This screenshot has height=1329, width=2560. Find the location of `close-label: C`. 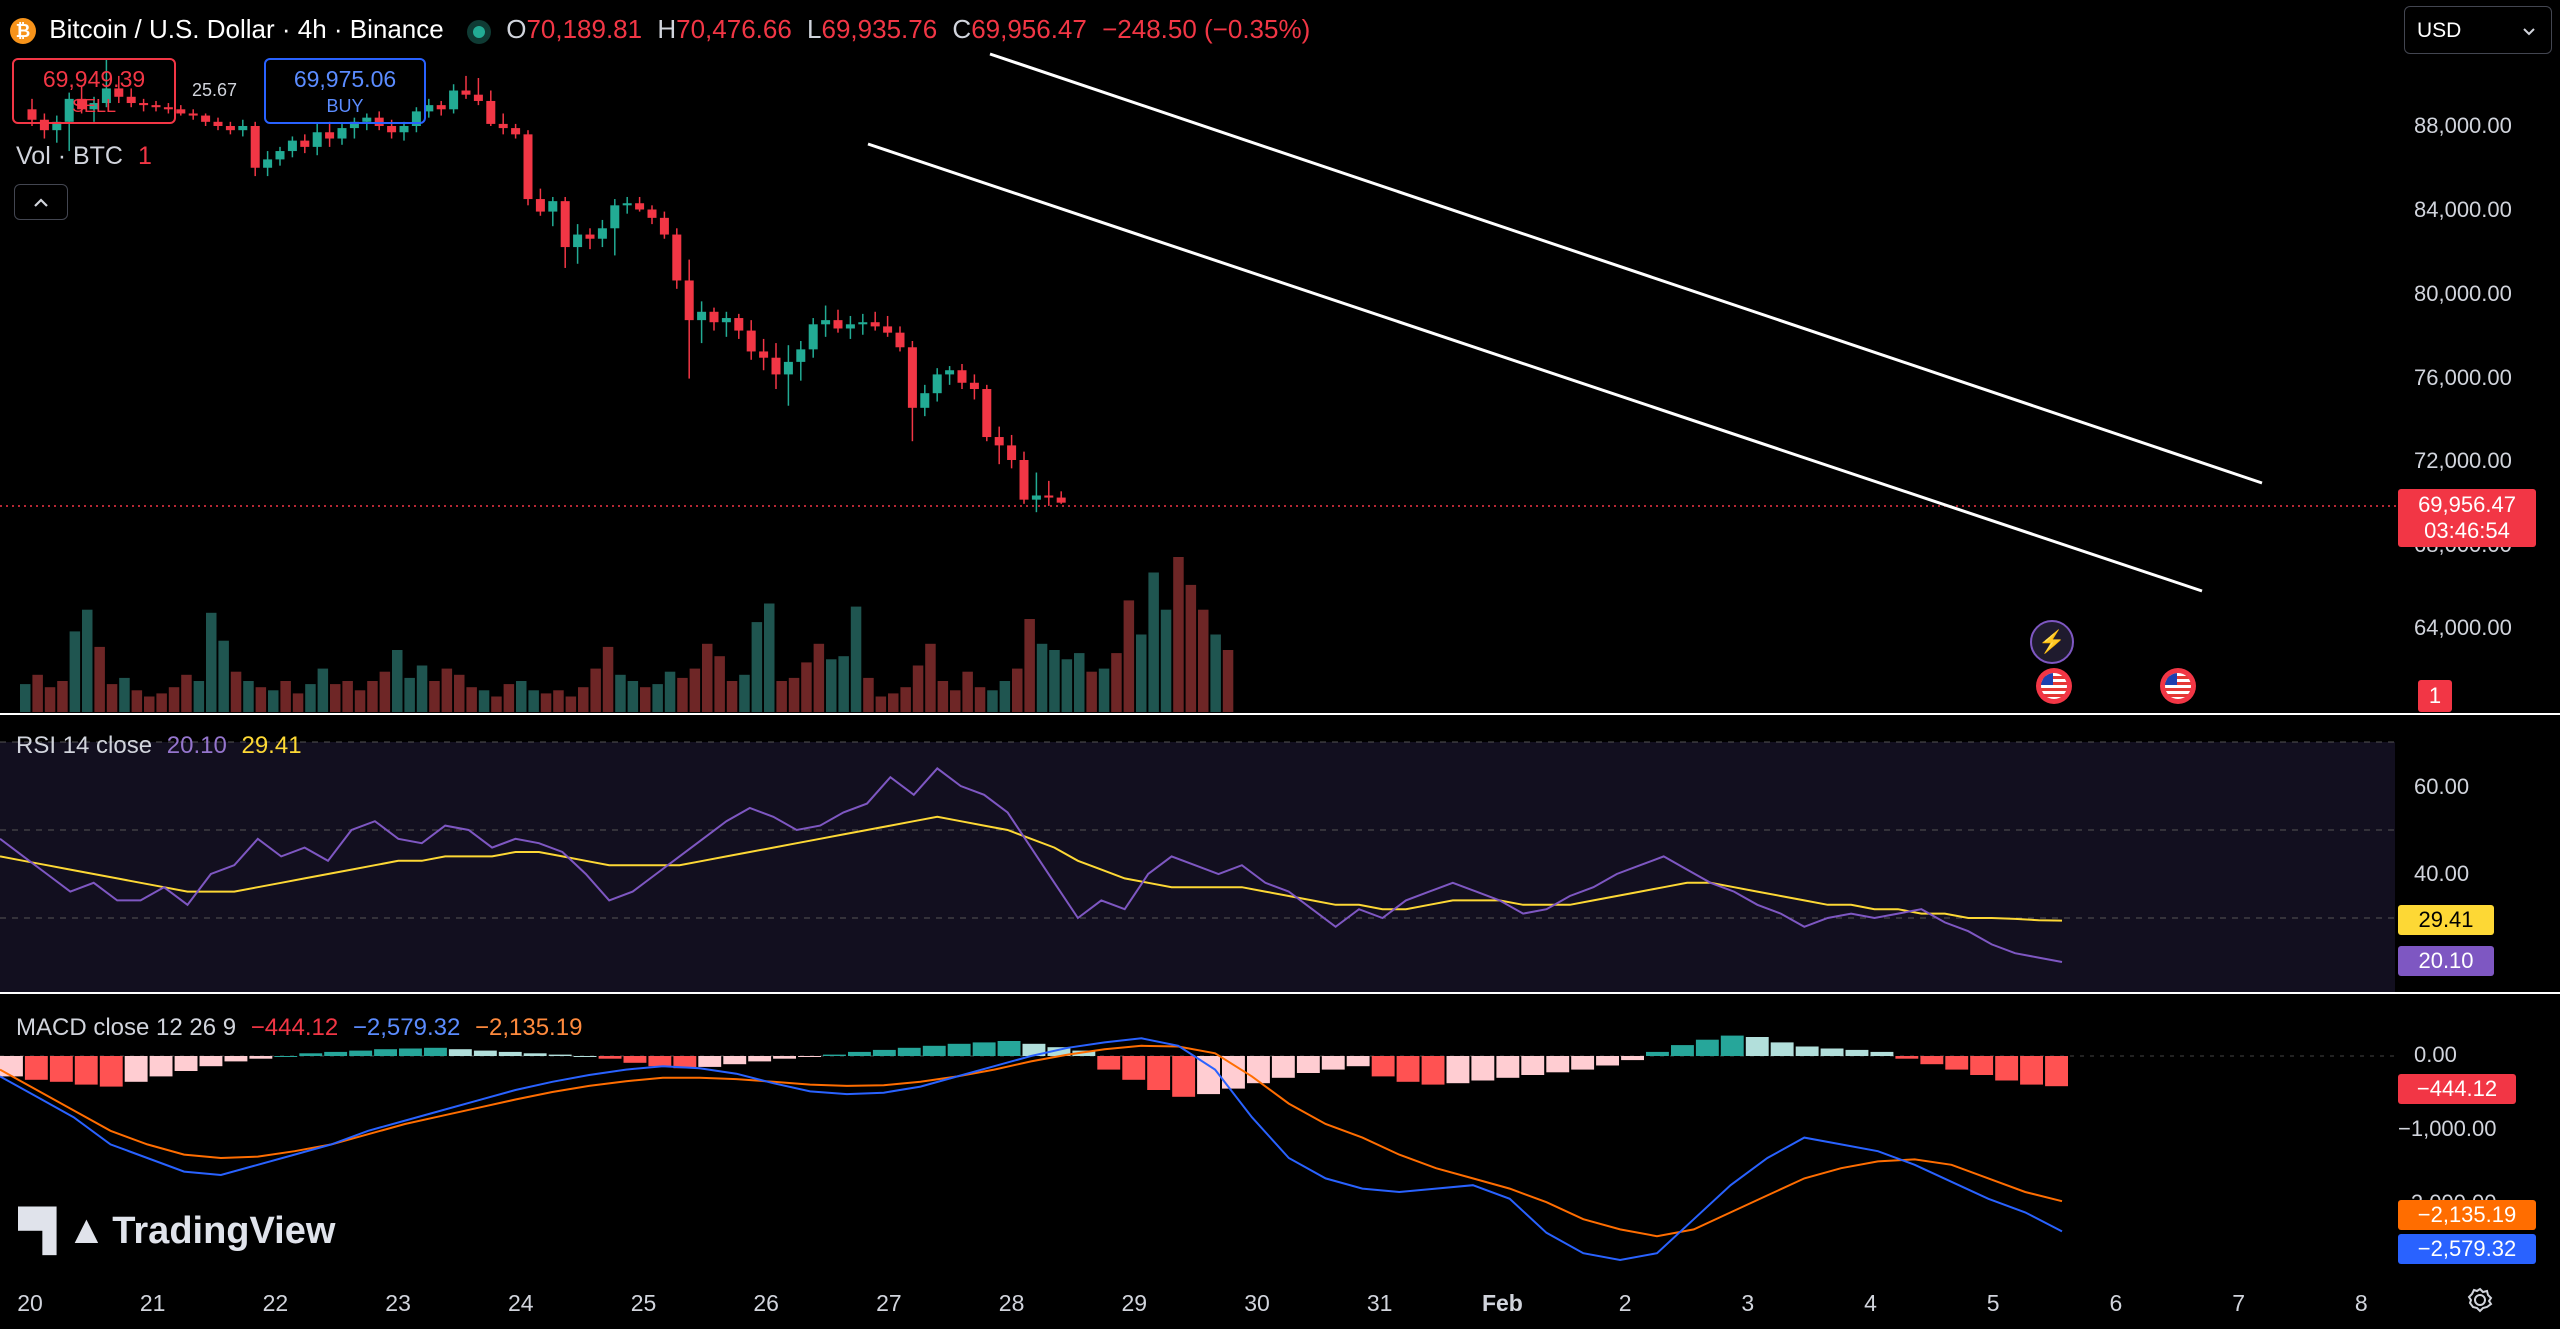

close-label: C is located at coordinates (962, 29).